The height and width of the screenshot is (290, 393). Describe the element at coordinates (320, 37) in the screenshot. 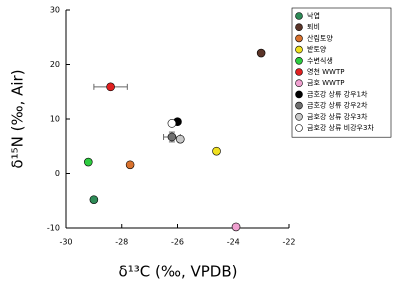

I see `legend-label: 산림토양` at that location.